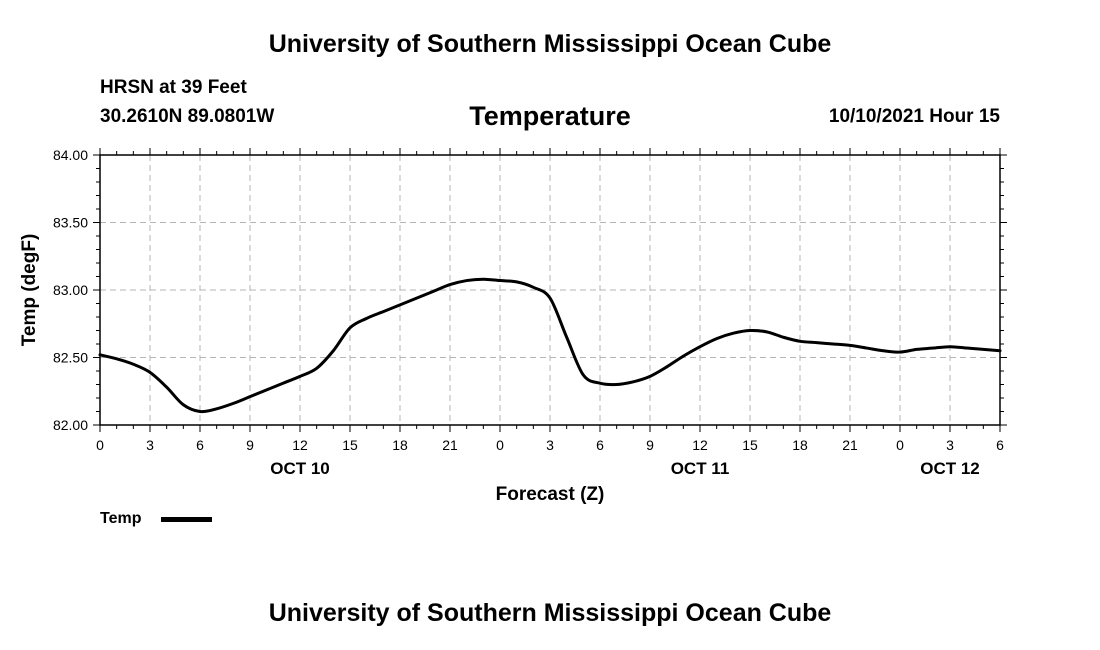 The image size is (1100, 650). Describe the element at coordinates (70, 223) in the screenshot. I see `y-tick-label: 83.50` at that location.